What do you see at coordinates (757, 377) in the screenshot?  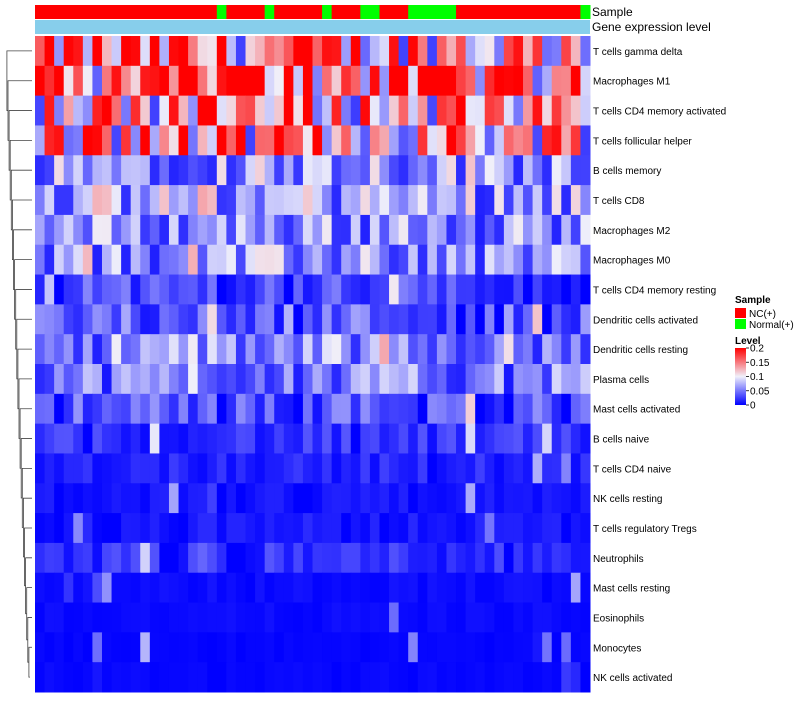 I see `level-tick-label: 0.1` at bounding box center [757, 377].